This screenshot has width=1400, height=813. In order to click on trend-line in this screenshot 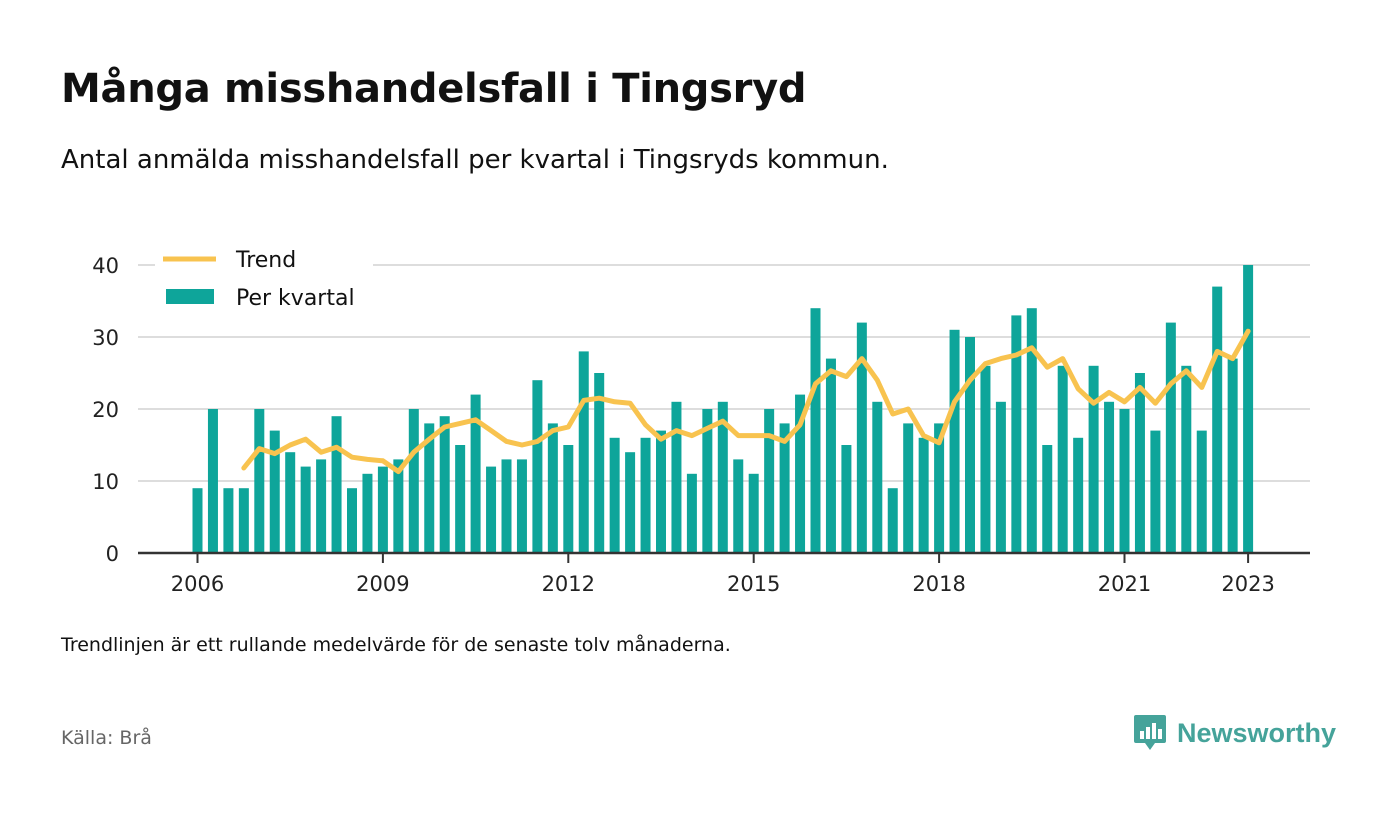, I will do `click(746, 401)`.